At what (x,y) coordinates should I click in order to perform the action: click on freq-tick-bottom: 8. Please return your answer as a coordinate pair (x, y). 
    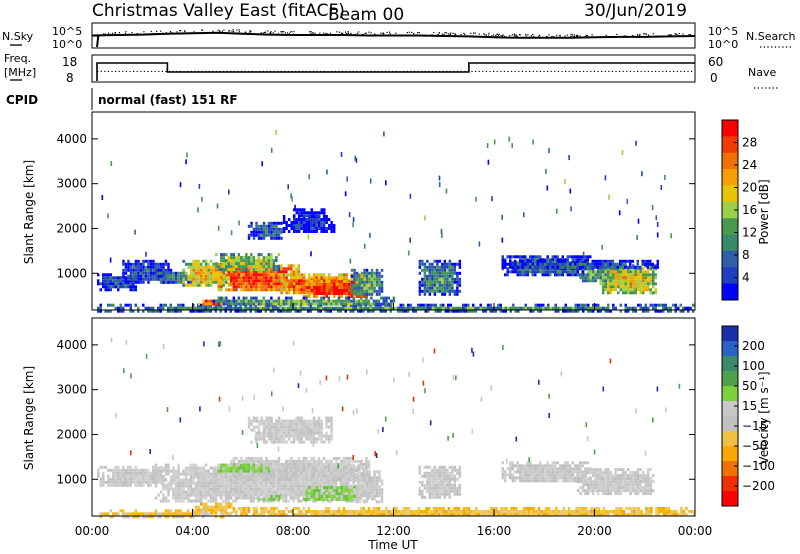
    Looking at the image, I should click on (70, 78).